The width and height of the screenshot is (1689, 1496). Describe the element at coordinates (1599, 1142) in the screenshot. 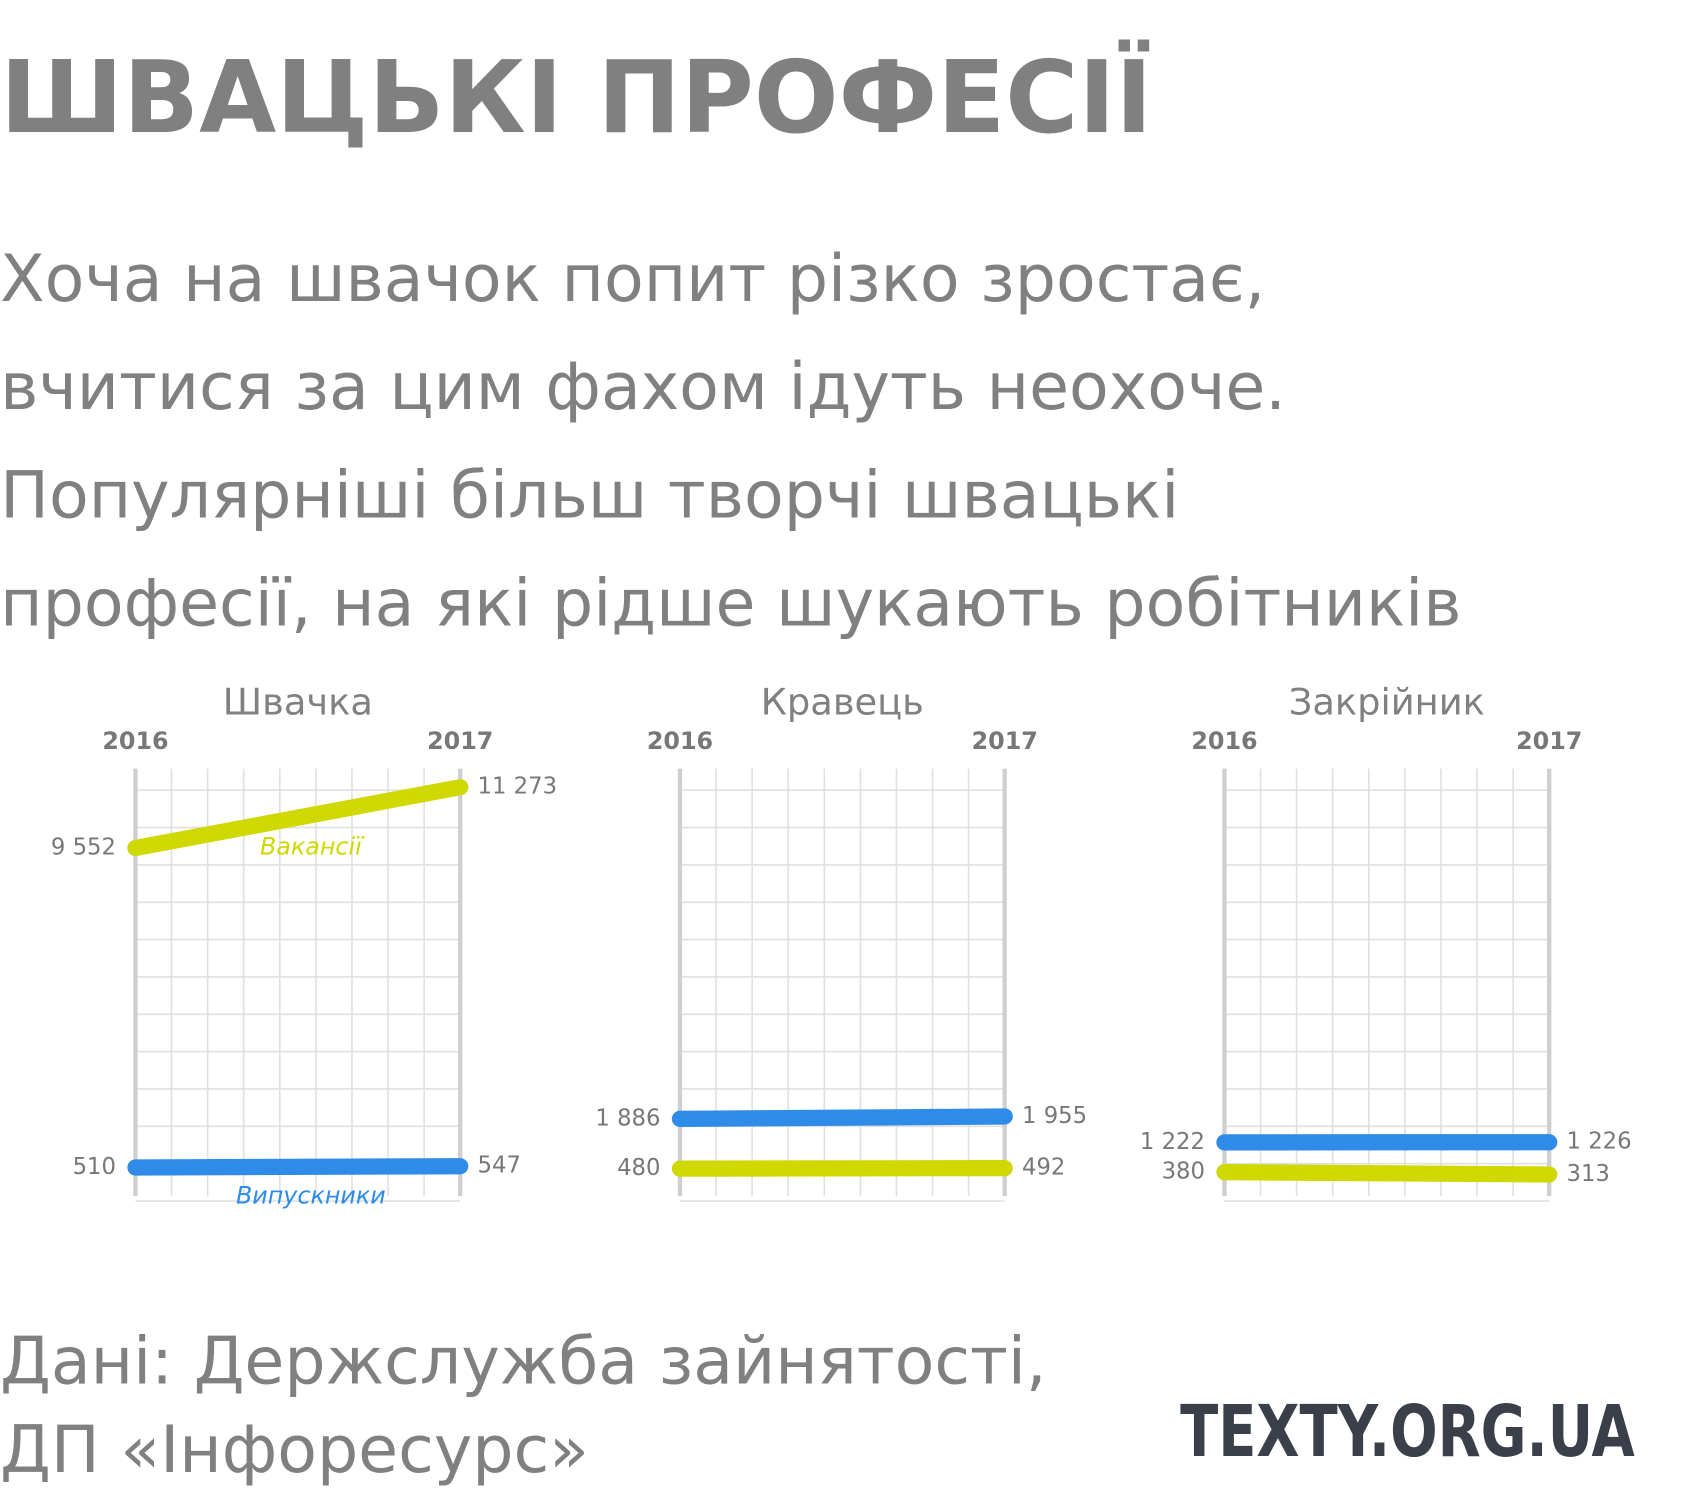

I see `value-label: 1 226` at that location.